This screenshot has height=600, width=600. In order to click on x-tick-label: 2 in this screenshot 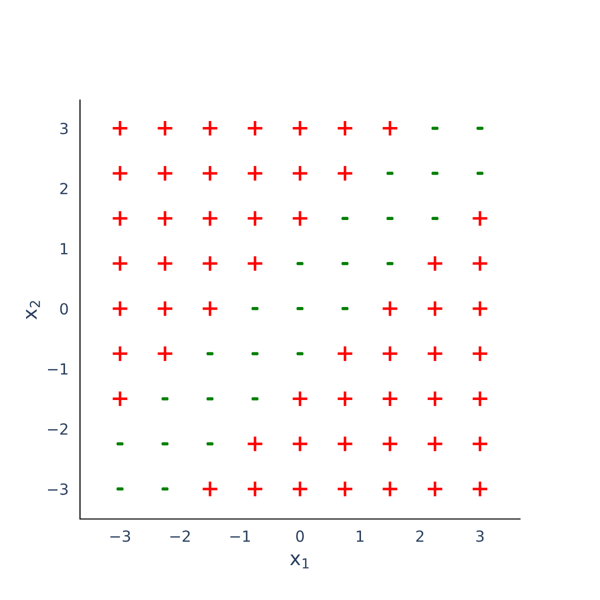, I will do `click(420, 536)`.